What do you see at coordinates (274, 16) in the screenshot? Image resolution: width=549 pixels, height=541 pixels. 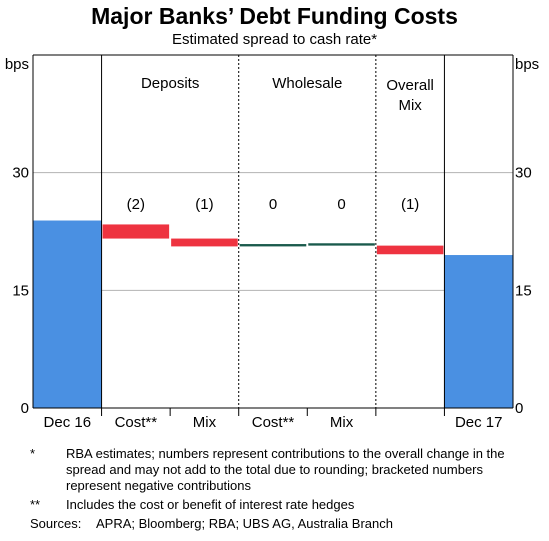 I see `chart-title: Major Banks’ Debt Funding Costs` at bounding box center [274, 16].